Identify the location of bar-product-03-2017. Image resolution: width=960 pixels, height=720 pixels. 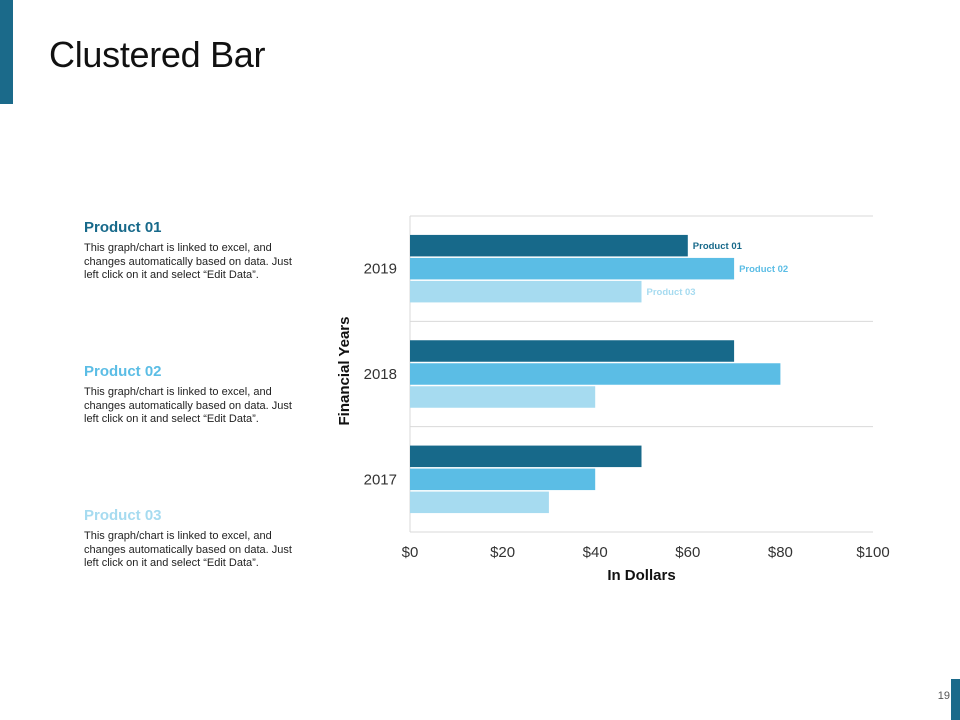
(479, 502).